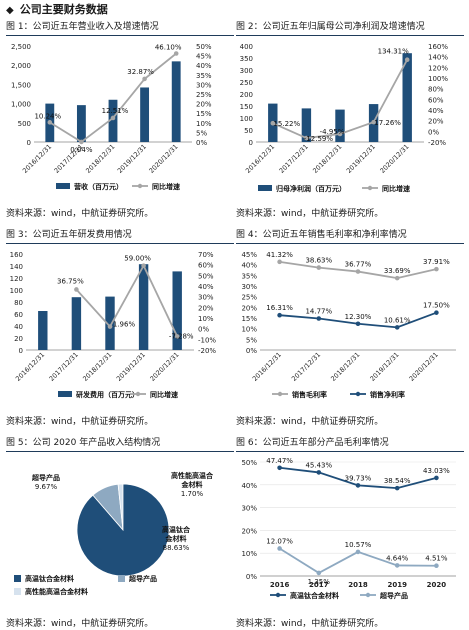 The height and width of the screenshot is (630, 469). Describe the element at coordinates (436, 559) in the screenshot. I see `data-label: 4.51%` at that location.